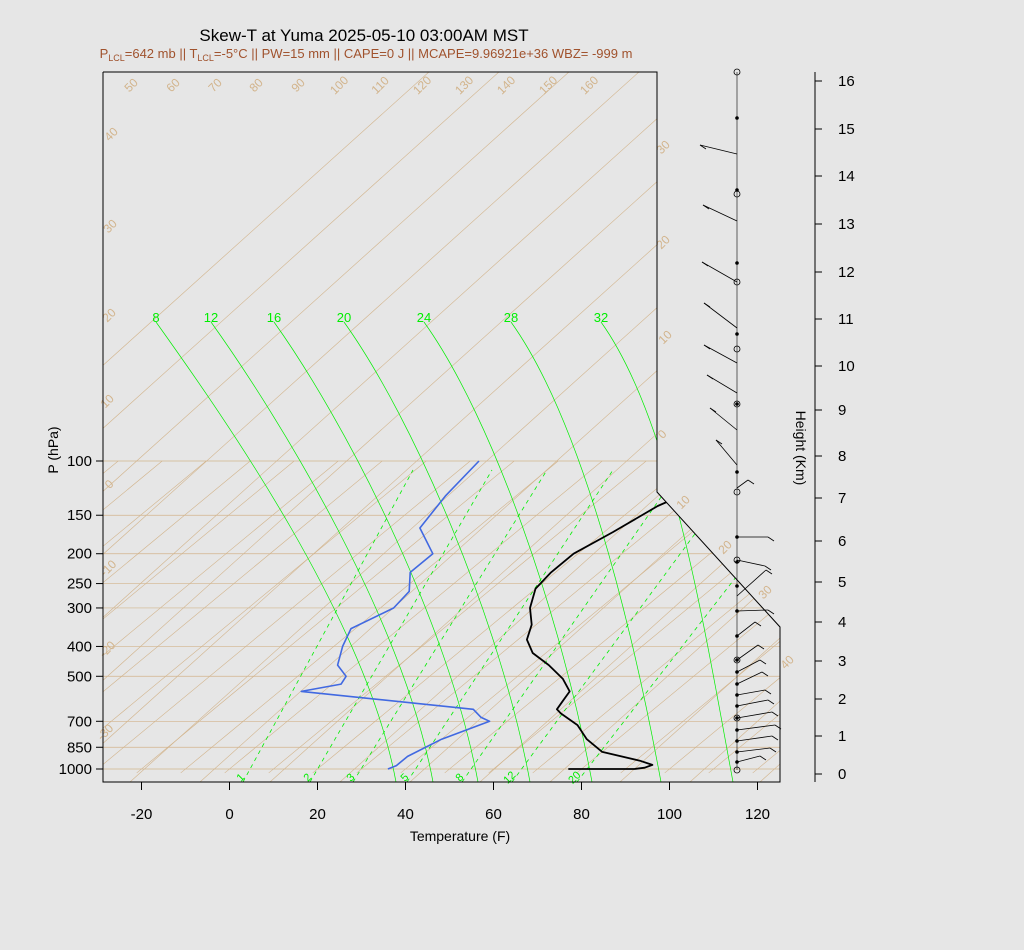 The image size is (1024, 950). Describe the element at coordinates (765, 592) in the screenshot. I see `isotherm-label: 30` at that location.